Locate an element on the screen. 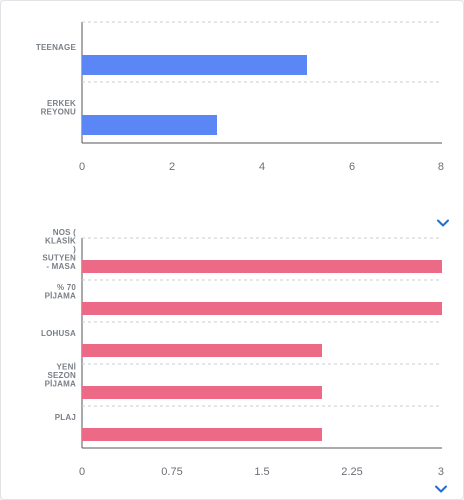  chart2-tick-label: 3 is located at coordinates (441, 472).